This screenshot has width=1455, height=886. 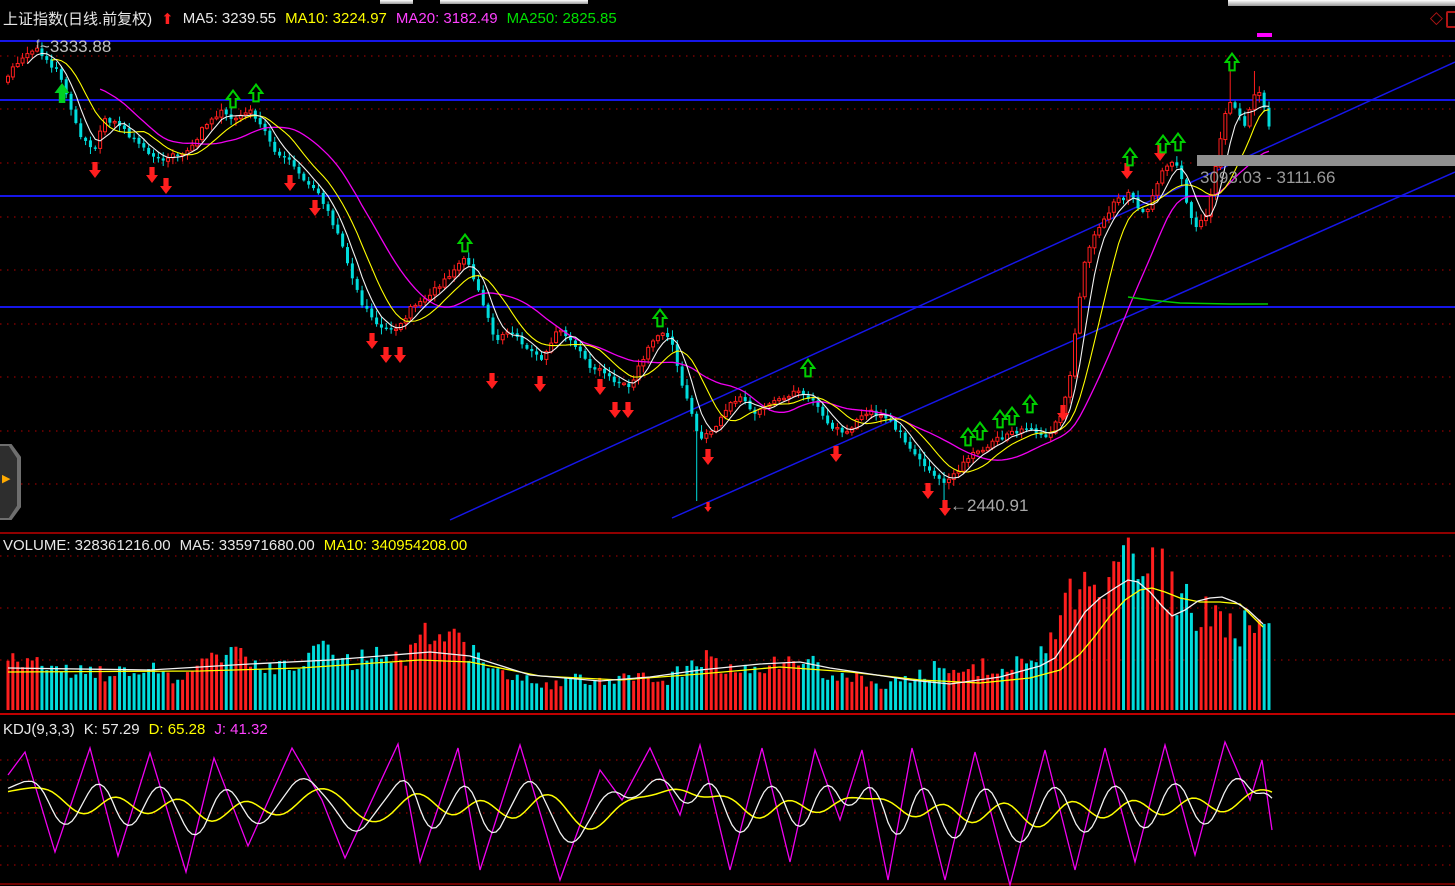 What do you see at coordinates (167, 19) in the screenshot?
I see `red-up-arrow-icon: ⬆` at bounding box center [167, 19].